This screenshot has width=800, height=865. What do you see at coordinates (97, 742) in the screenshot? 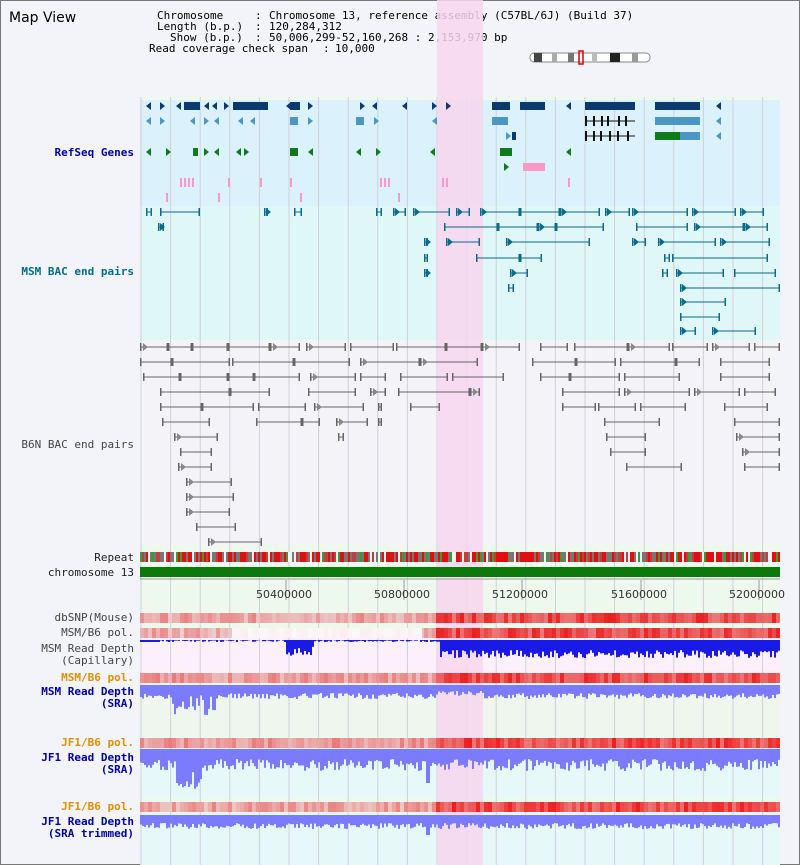
I see `track-label-jf1-b6-pol-1: JF1/B6 pol.` at bounding box center [97, 742].